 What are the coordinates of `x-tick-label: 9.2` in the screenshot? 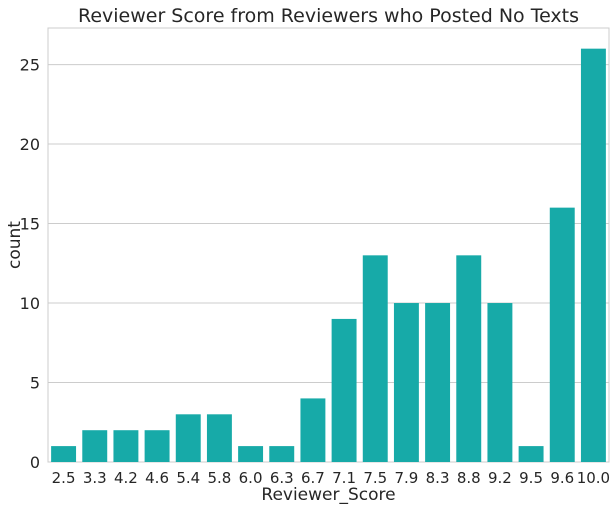 It's located at (500, 478).